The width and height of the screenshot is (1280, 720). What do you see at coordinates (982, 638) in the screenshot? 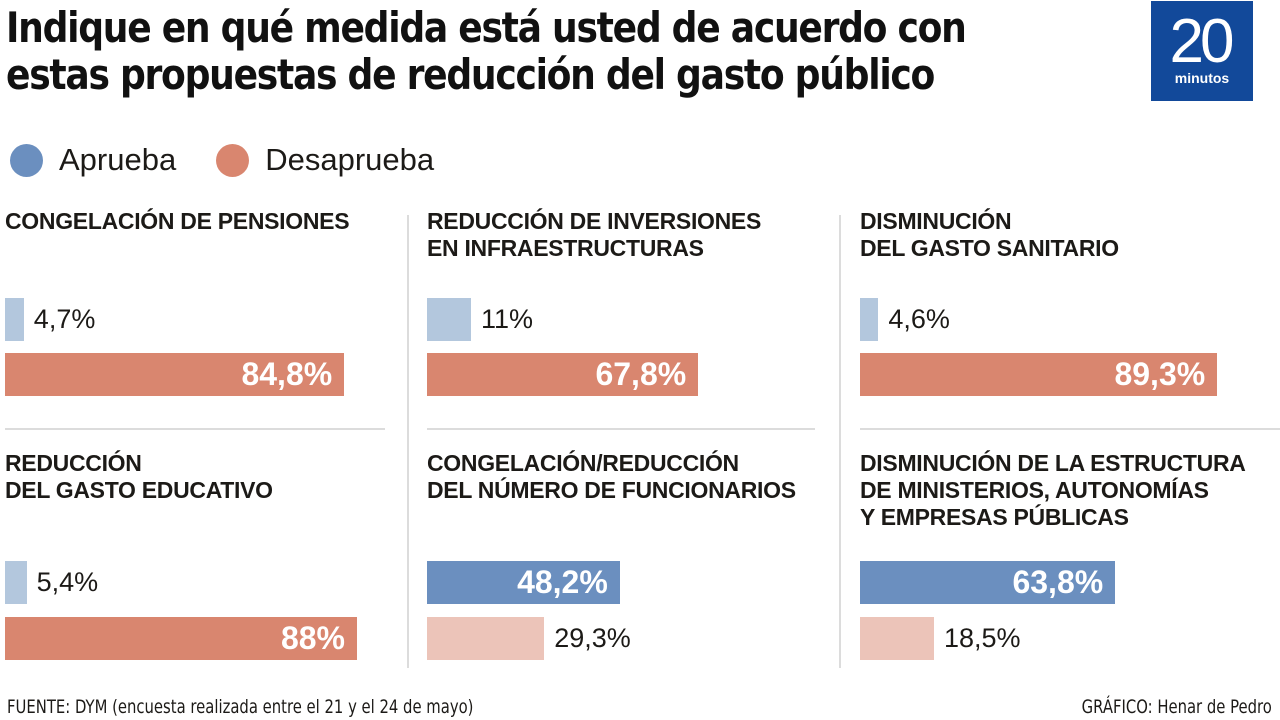
I see `data-label-desaprueba: 18,5%` at bounding box center [982, 638].